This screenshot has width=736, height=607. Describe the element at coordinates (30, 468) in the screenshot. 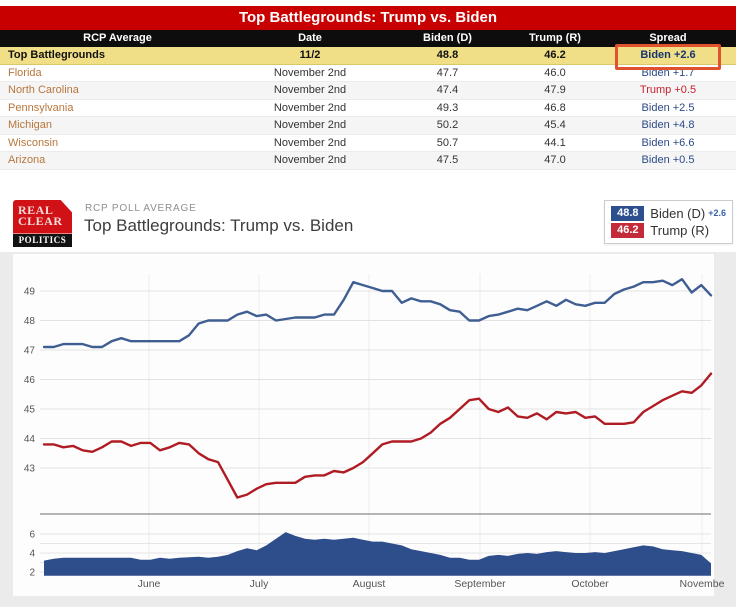

I see `y-axis-tick: 43` at that location.